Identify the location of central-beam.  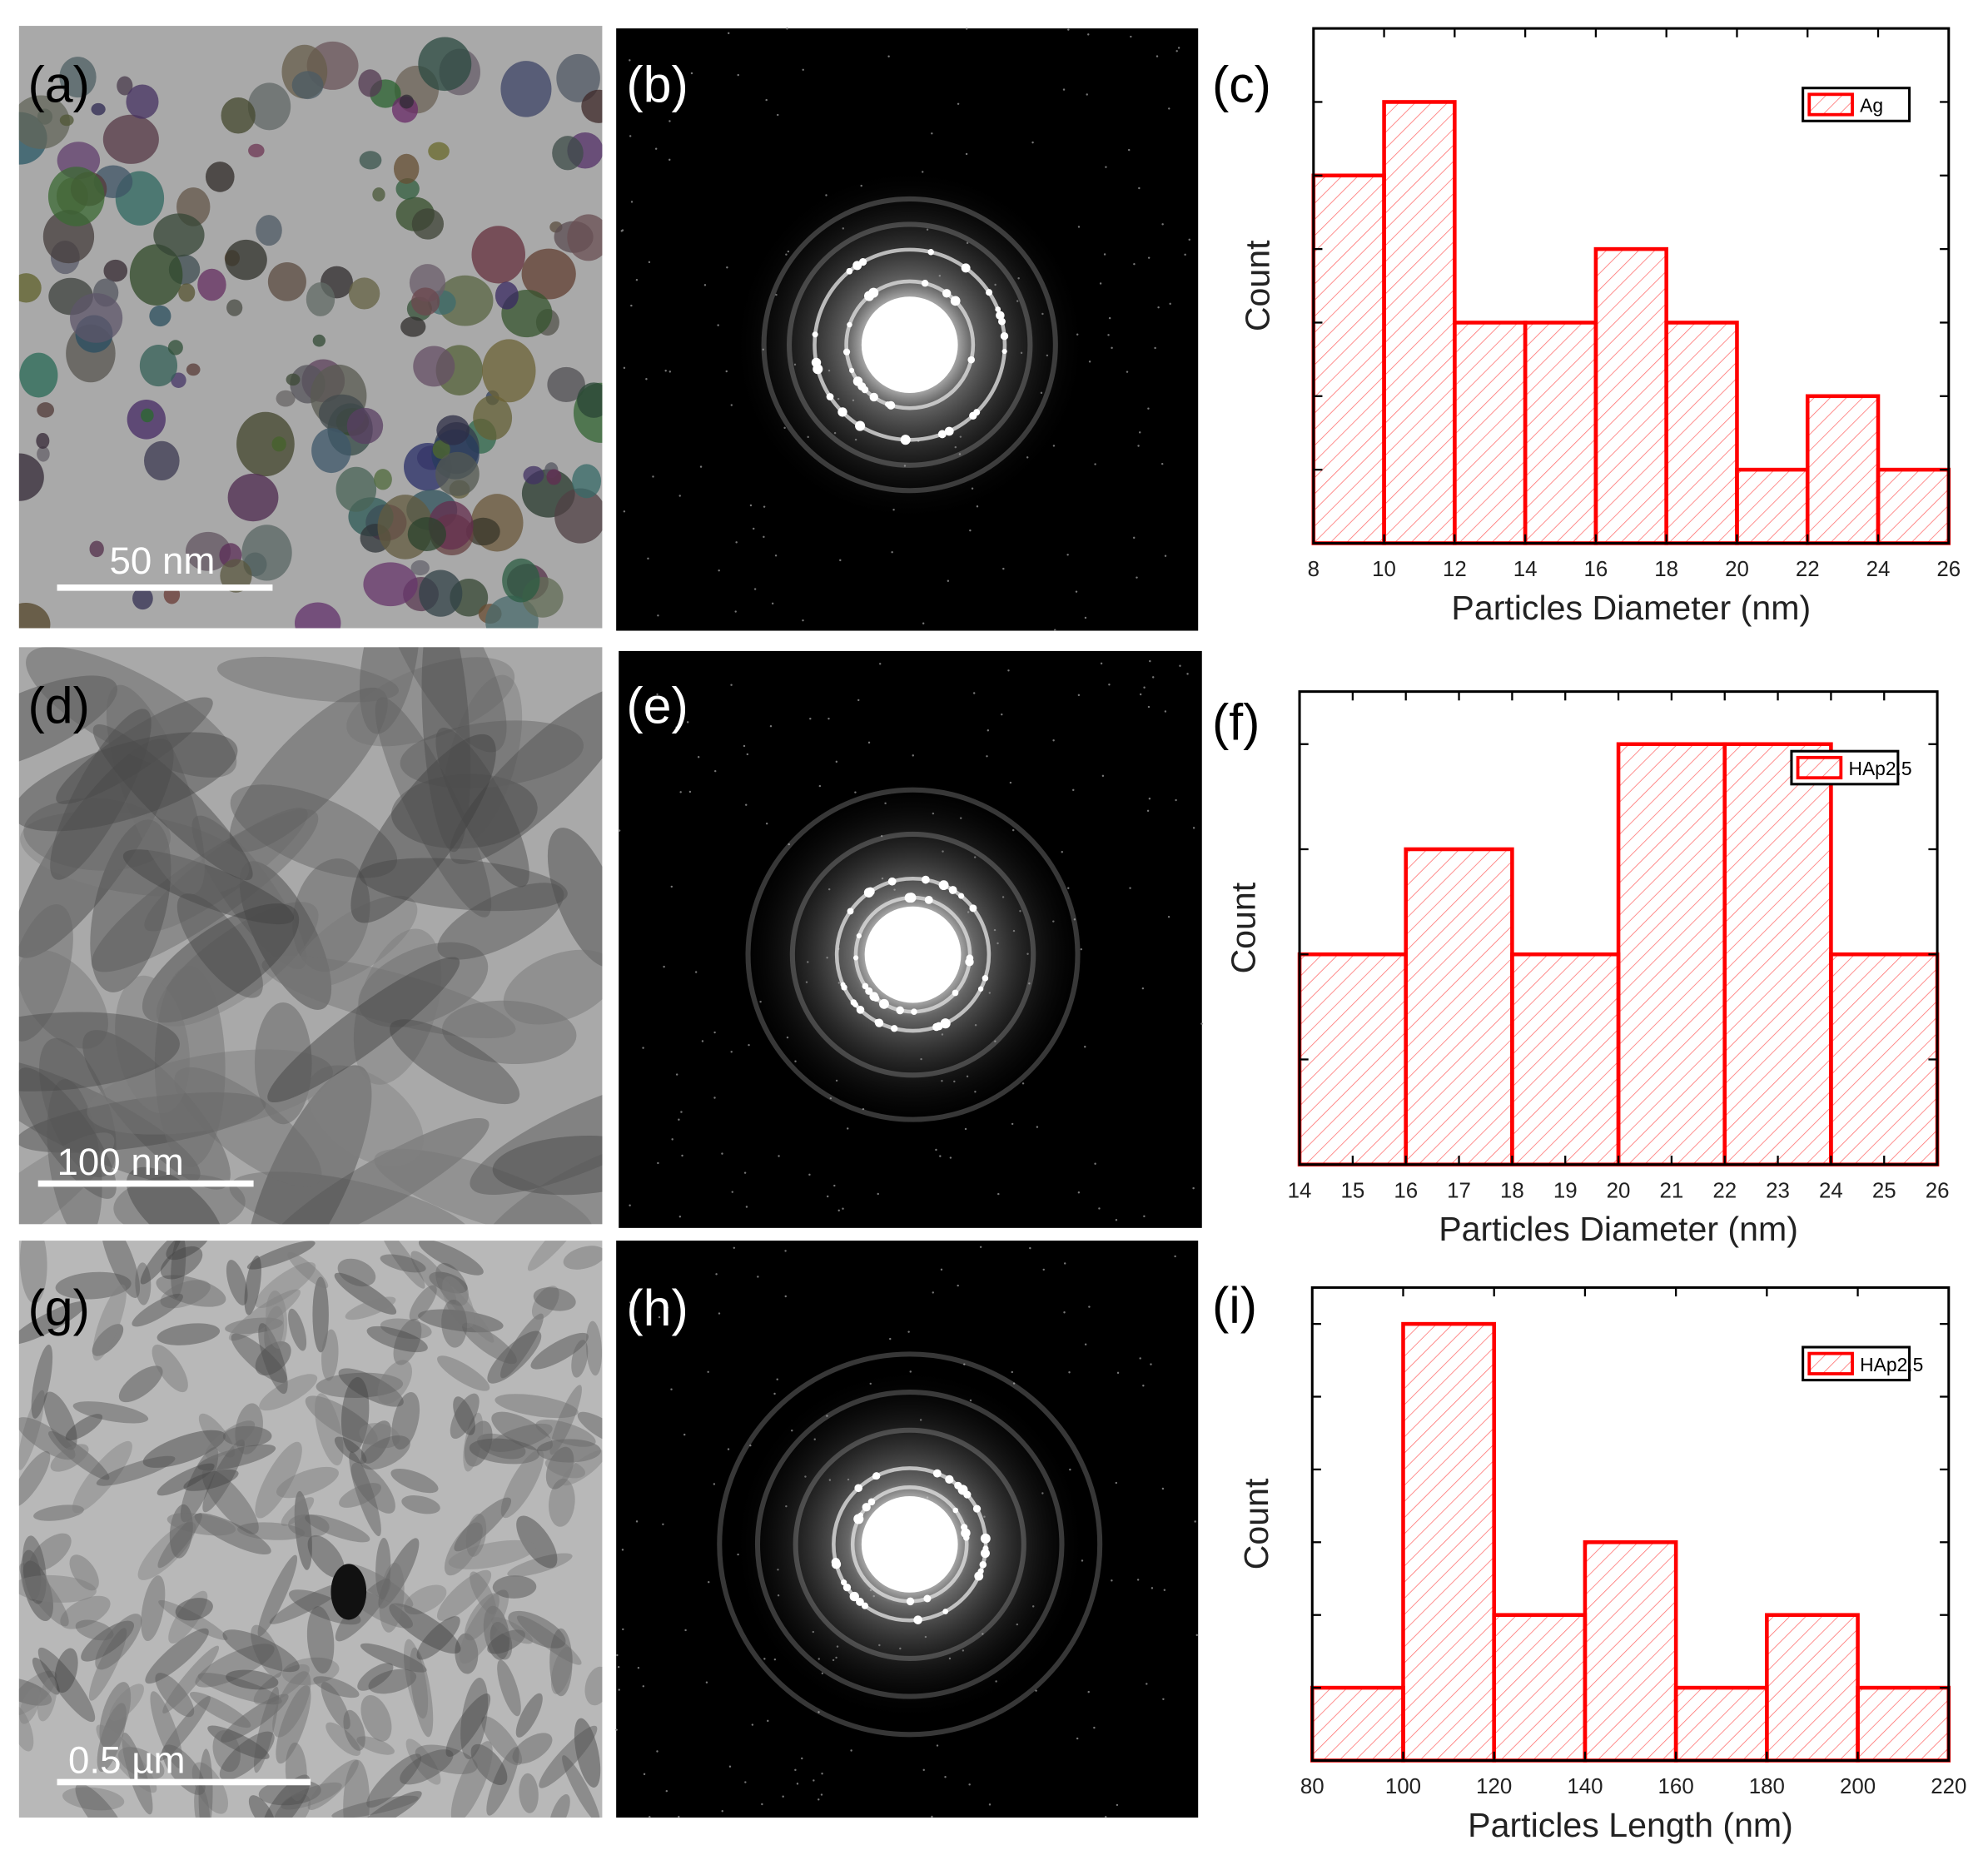
(909, 344).